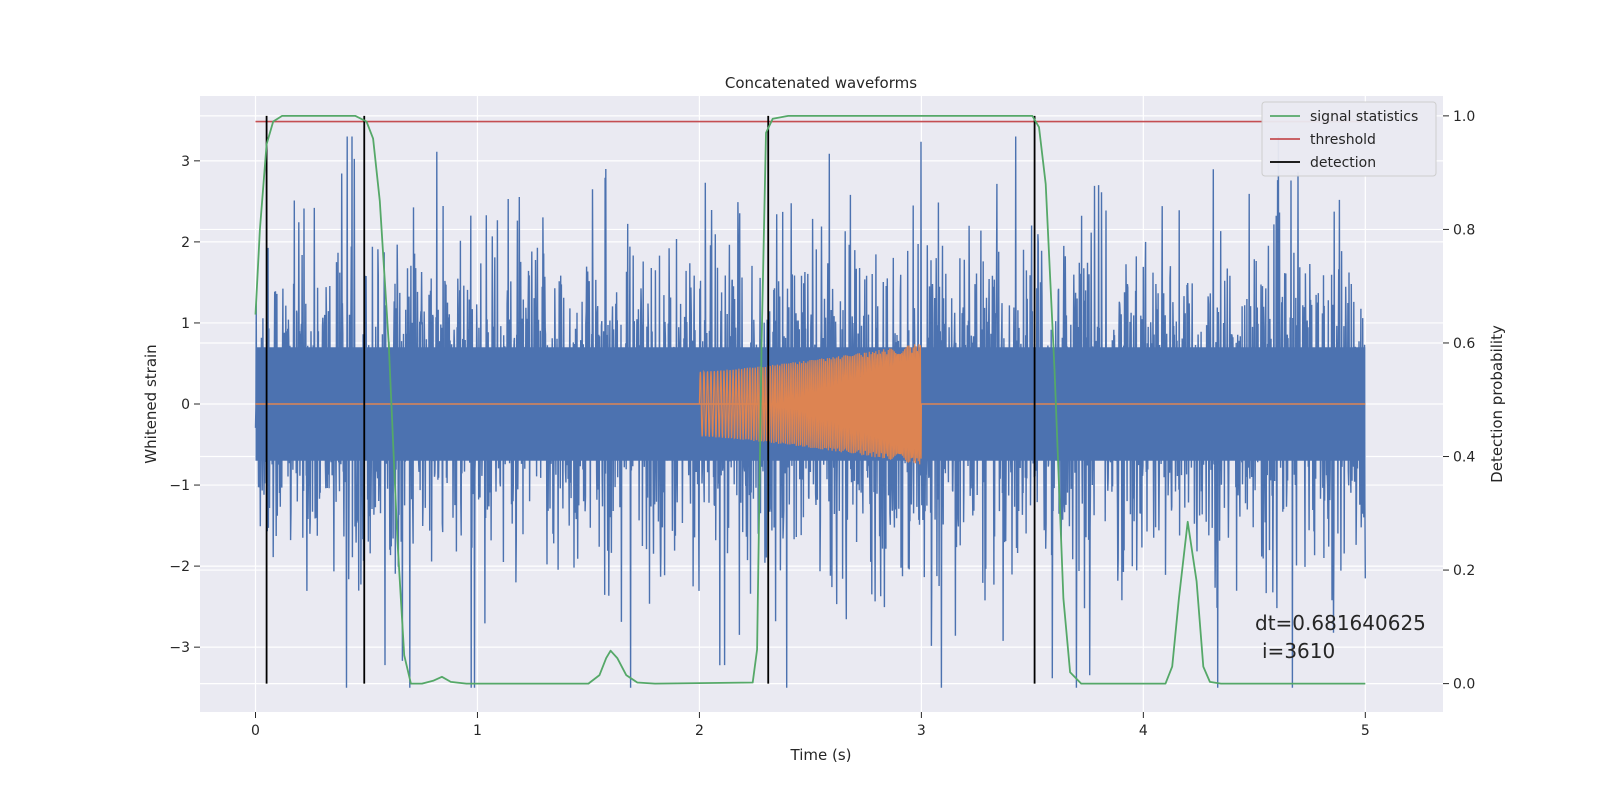 The image size is (1600, 804). I want to click on y-left-tick-label: −3, so click(179, 648).